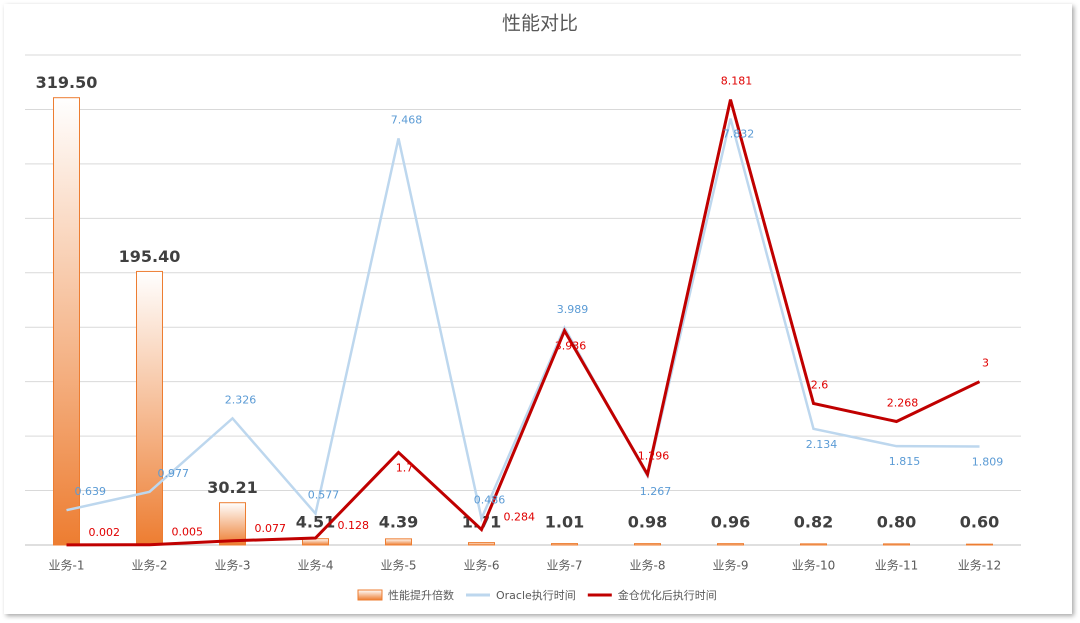 The width and height of the screenshot is (1080, 623). I want to click on legend-label: 金仓优化后执行时间, so click(667, 595).